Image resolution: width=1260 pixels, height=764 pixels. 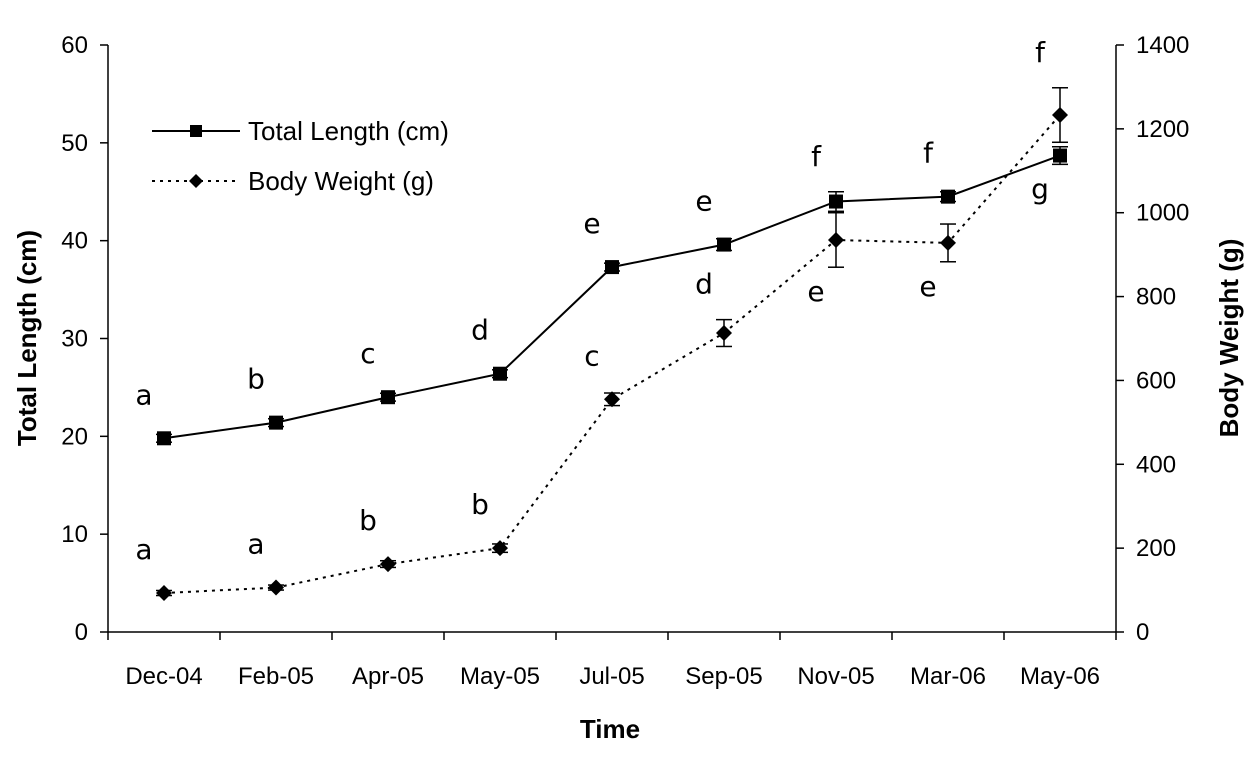 What do you see at coordinates (1229, 338) in the screenshot?
I see `y-axis-right-title: Body Weight (g)` at bounding box center [1229, 338].